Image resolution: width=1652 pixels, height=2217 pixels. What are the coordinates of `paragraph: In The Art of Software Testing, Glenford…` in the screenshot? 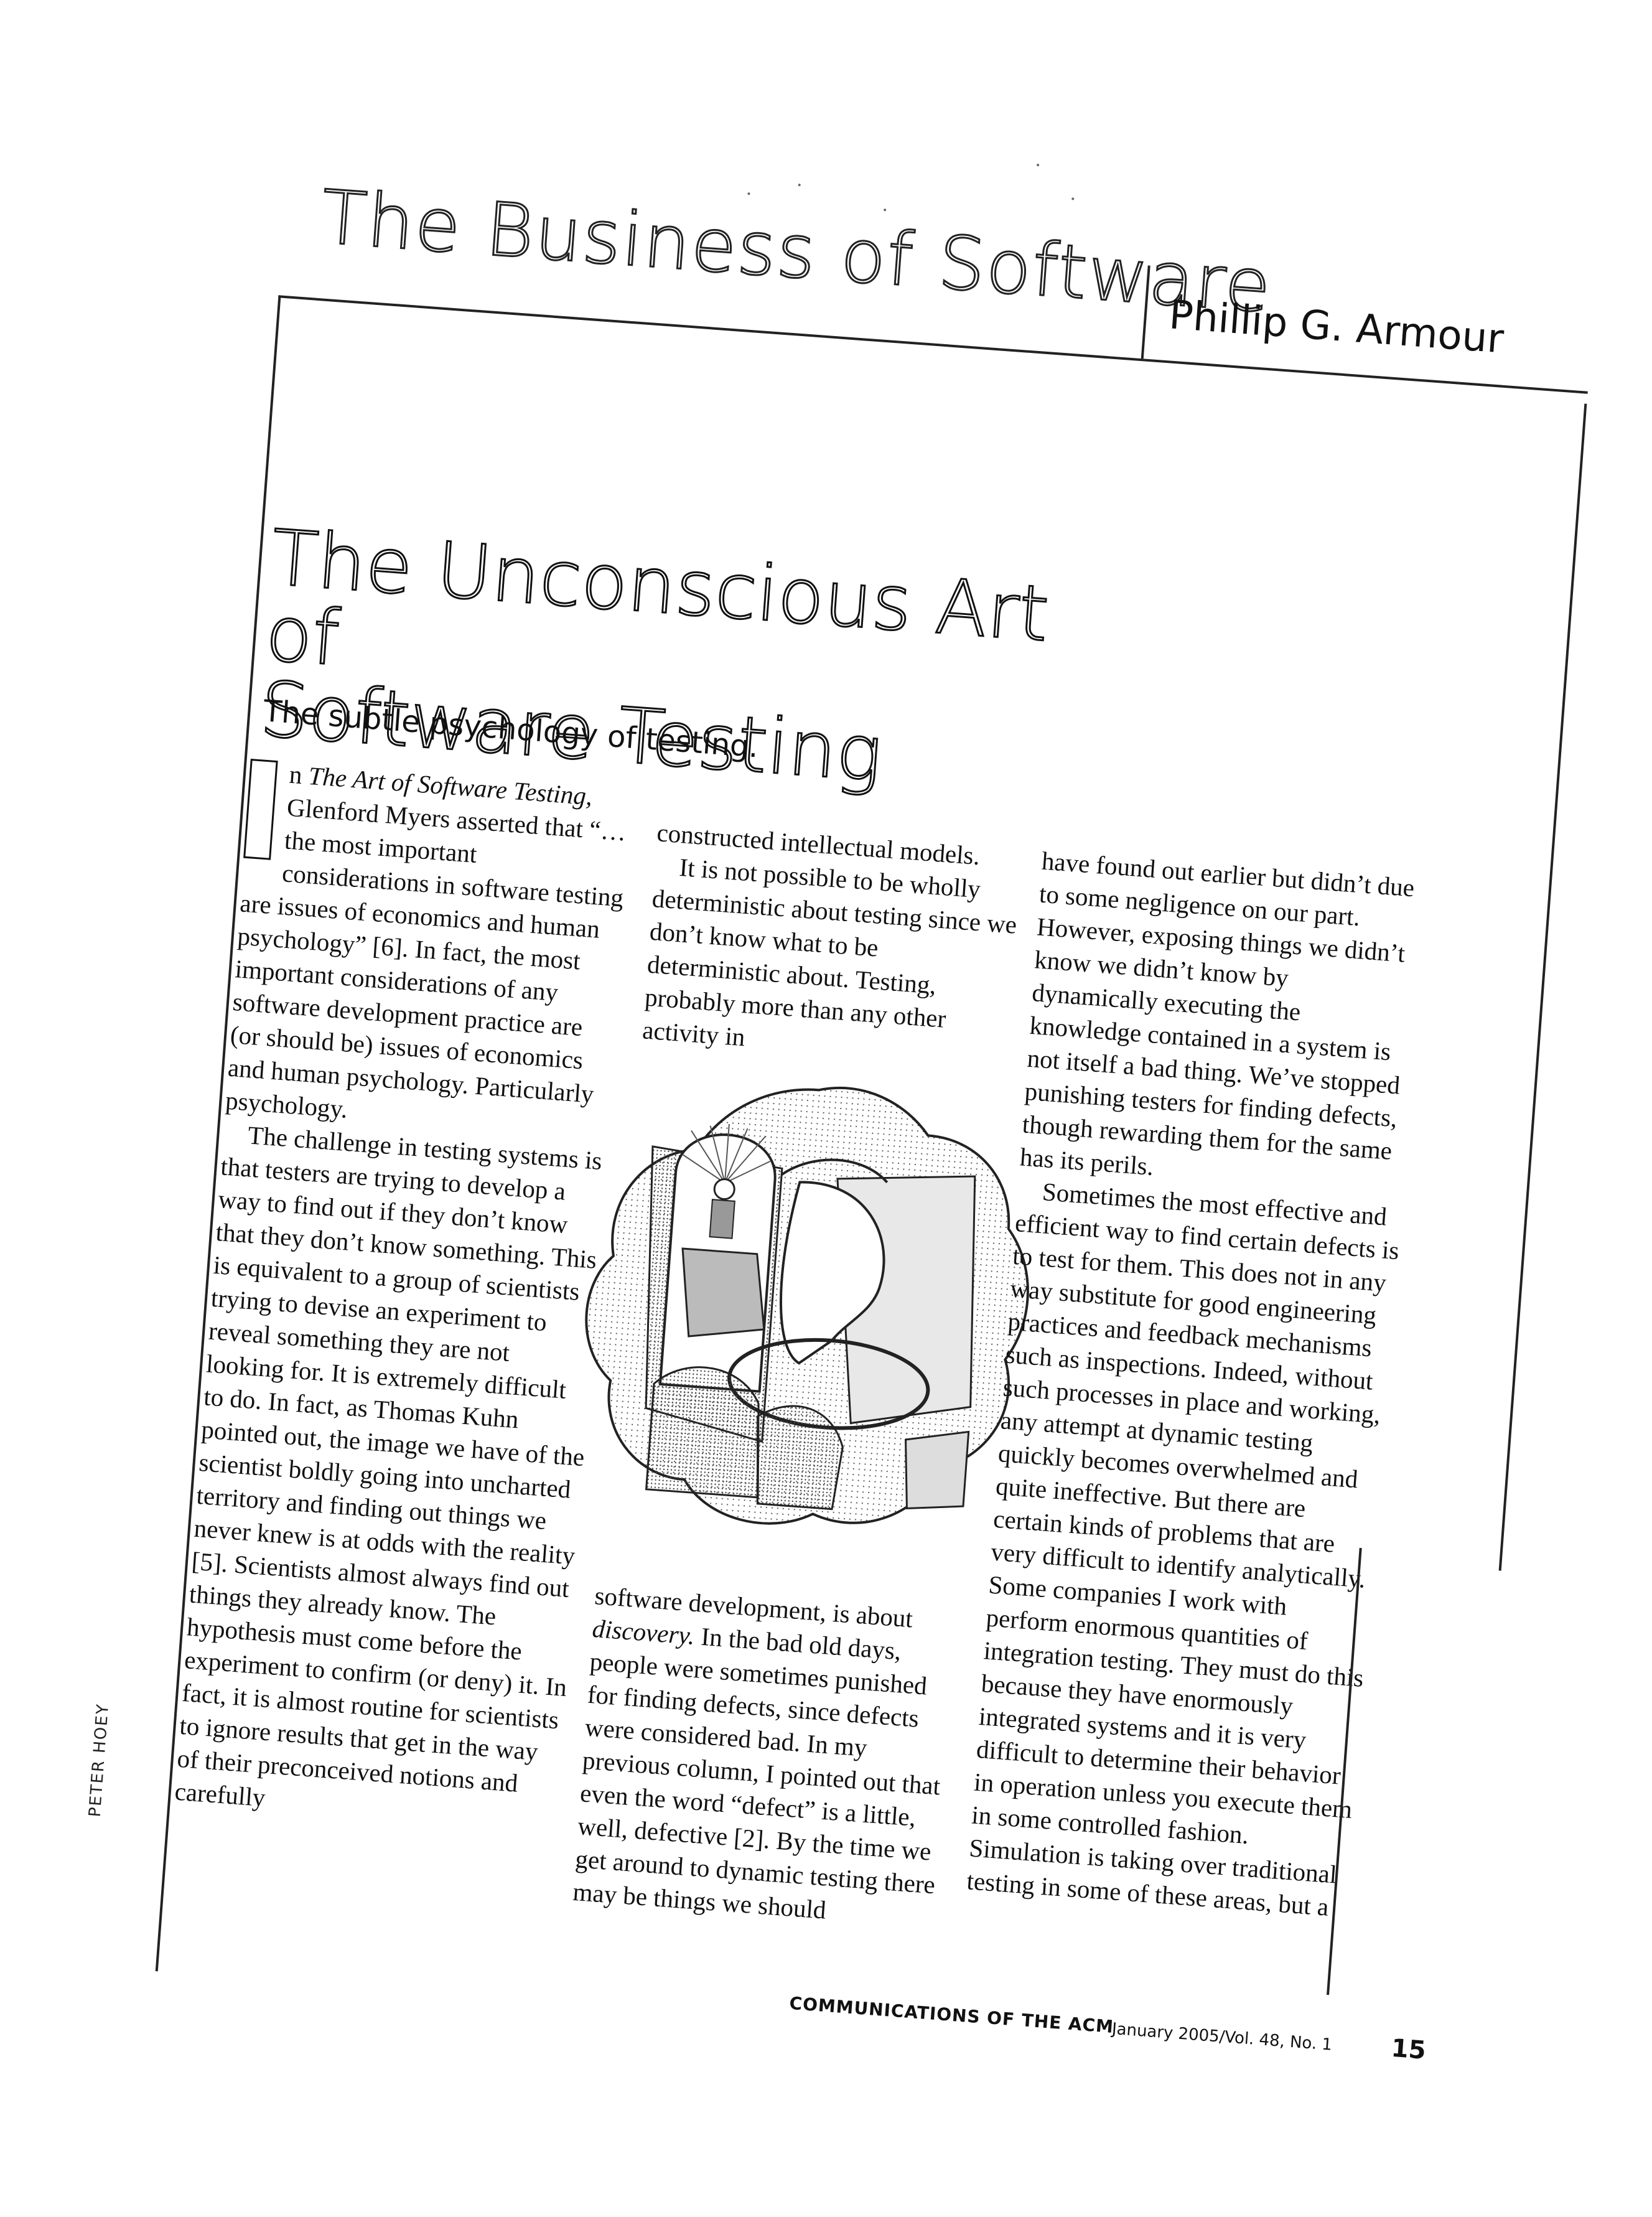 It's located at (430, 950).